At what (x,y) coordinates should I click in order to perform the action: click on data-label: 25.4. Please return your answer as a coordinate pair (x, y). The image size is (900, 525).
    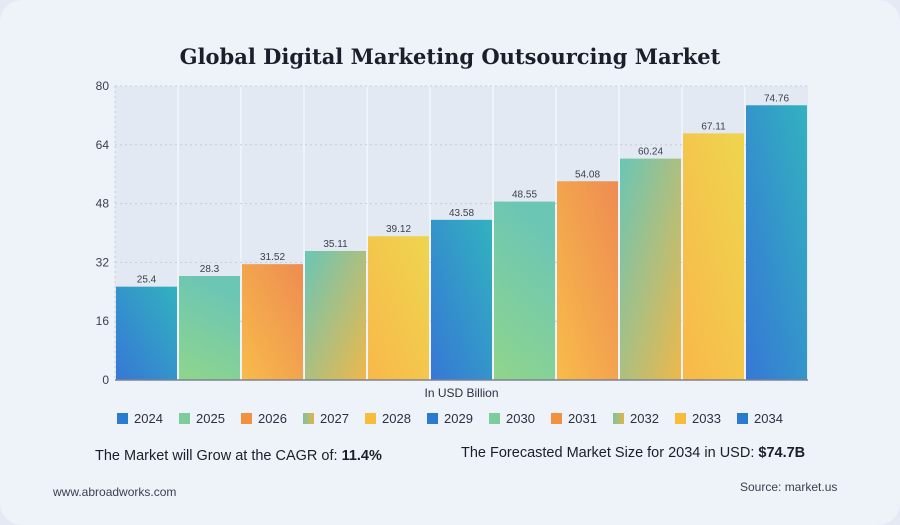
    Looking at the image, I should click on (147, 280).